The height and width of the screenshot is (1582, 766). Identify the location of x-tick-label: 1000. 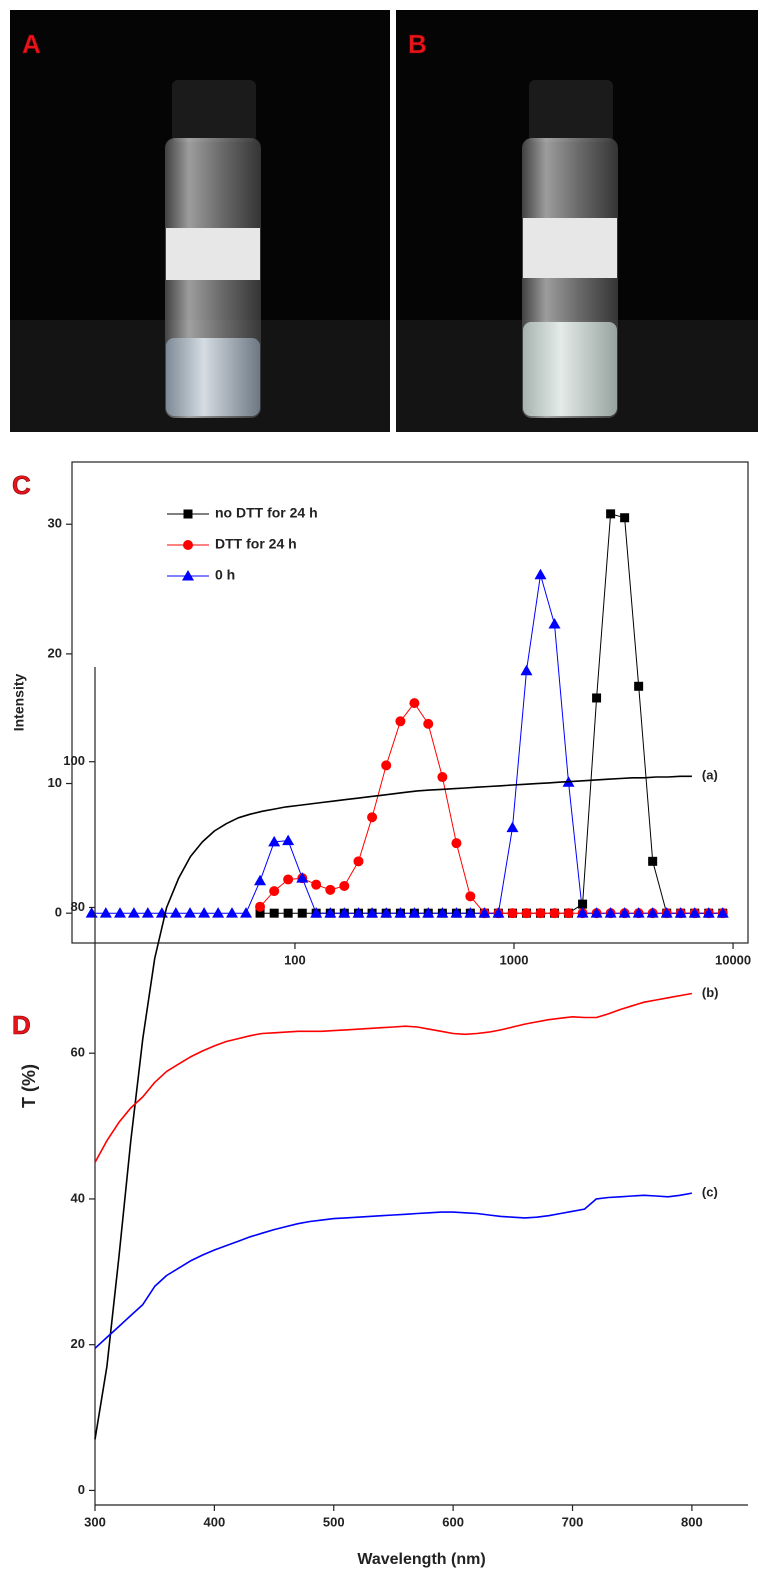
(514, 959).